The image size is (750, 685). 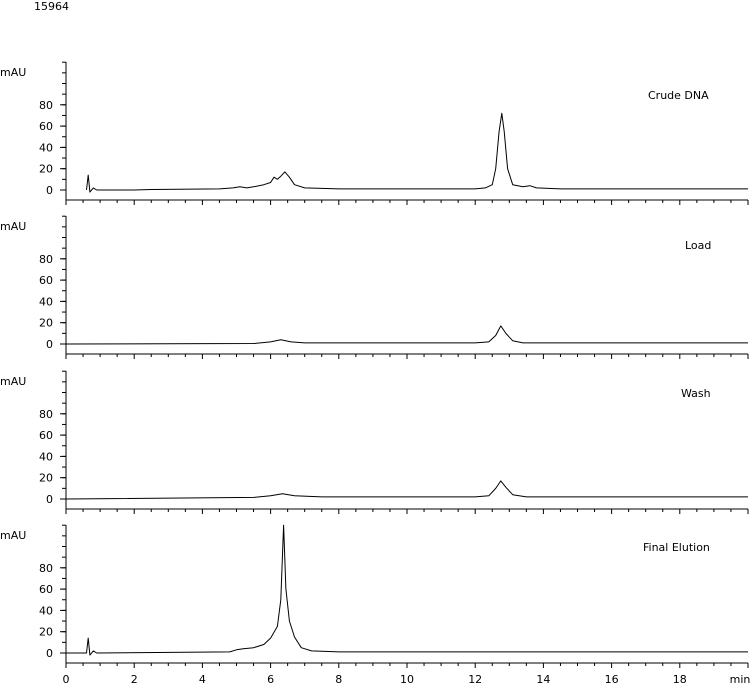 What do you see at coordinates (338, 679) in the screenshot?
I see `x-tick-label: 8` at bounding box center [338, 679].